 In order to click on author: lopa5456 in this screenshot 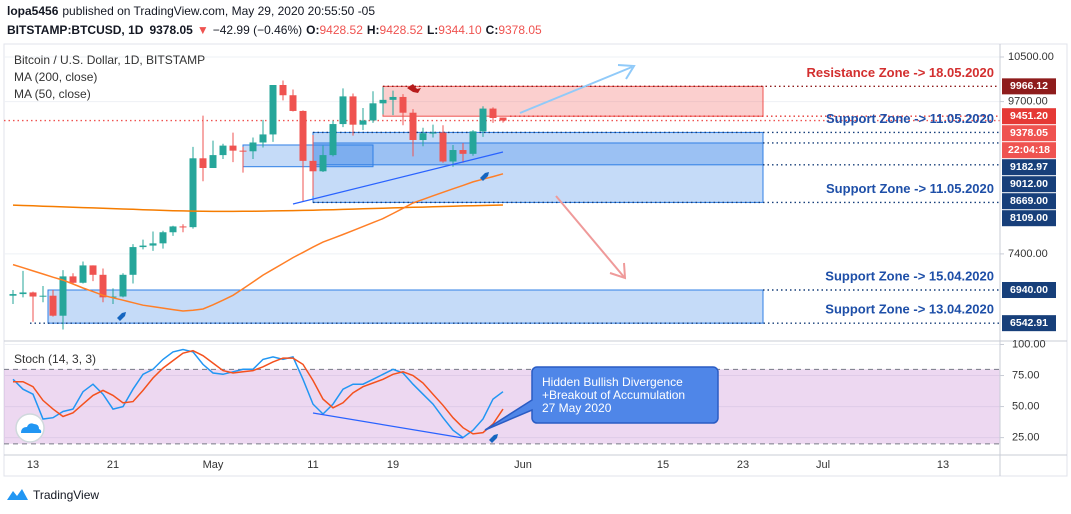, I will do `click(33, 11)`.